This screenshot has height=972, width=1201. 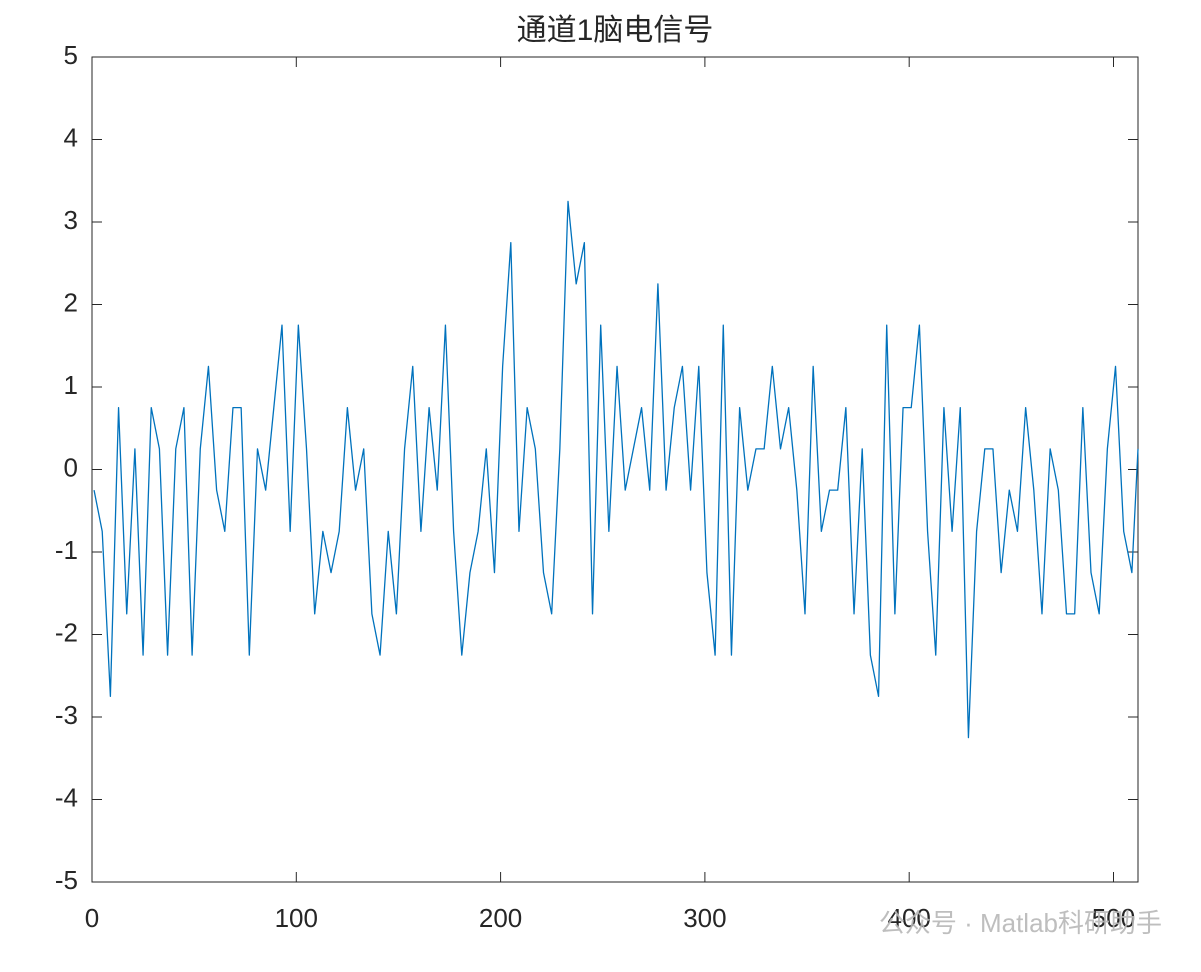 What do you see at coordinates (71, 467) in the screenshot?
I see `y-tick-label: 0` at bounding box center [71, 467].